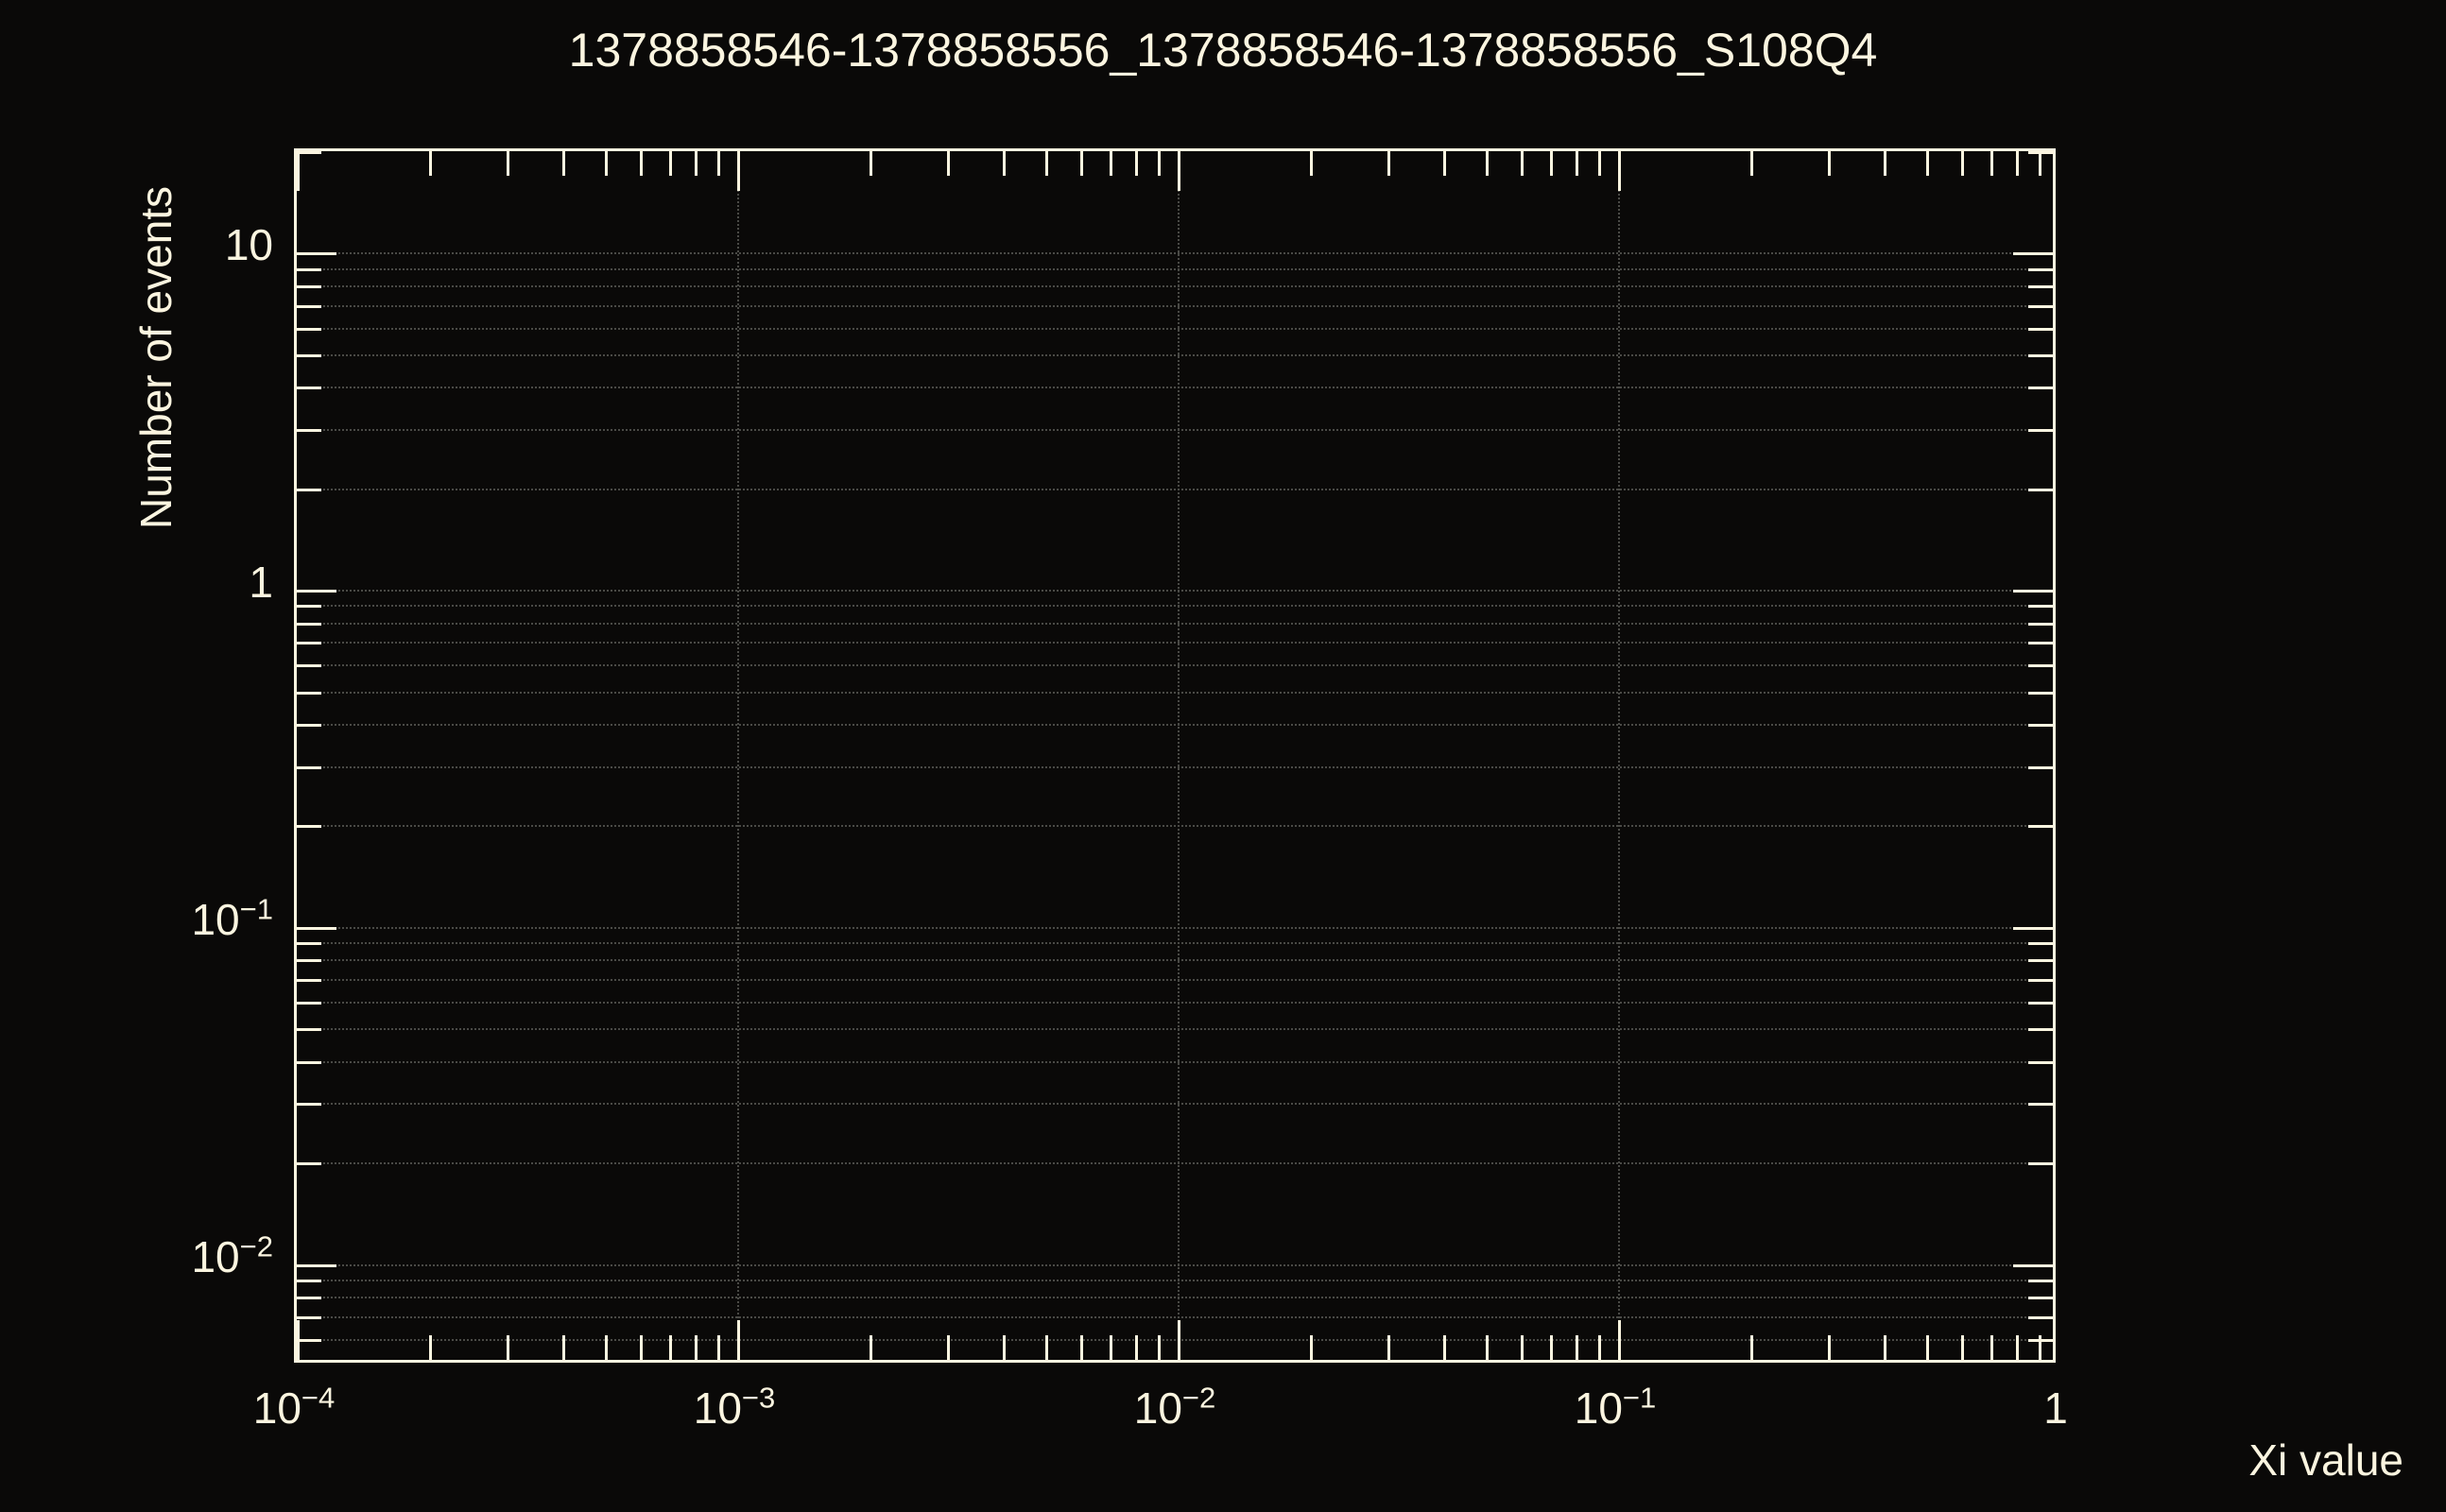  Describe the element at coordinates (156, 357) in the screenshot. I see `y-axis-title: Number of events` at that location.